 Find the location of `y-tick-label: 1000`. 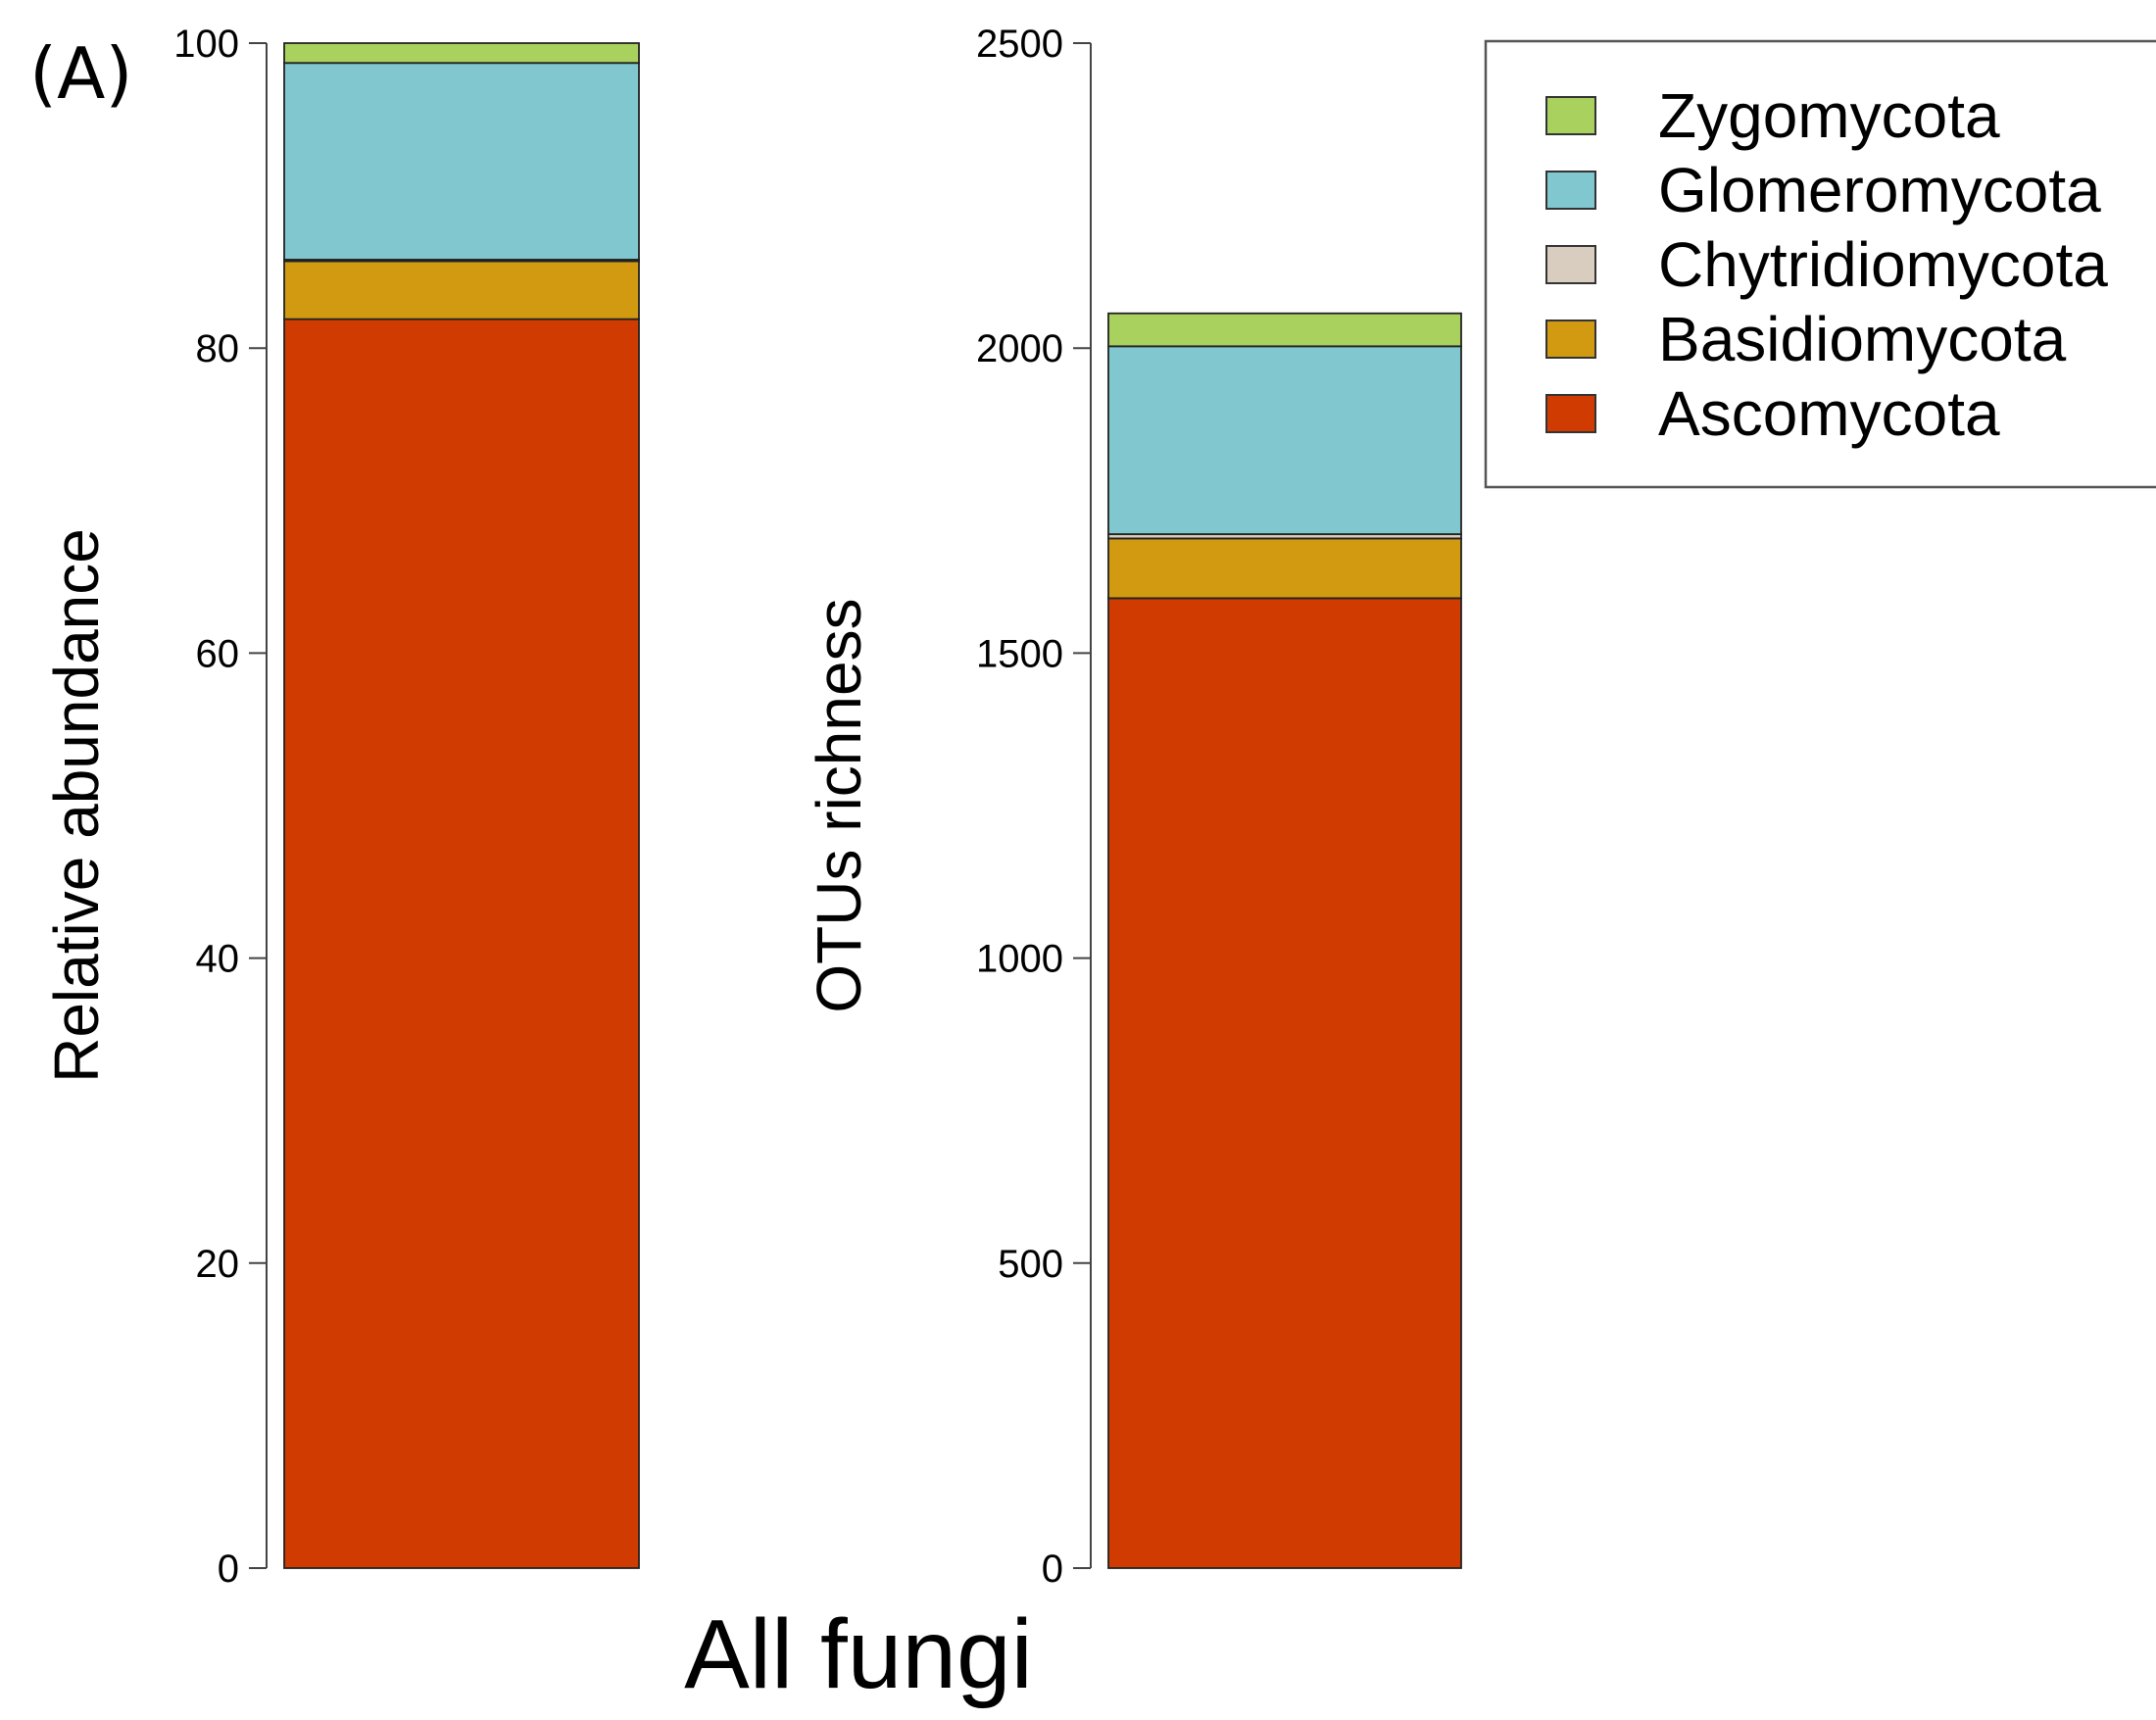

y-tick-label: 1000 is located at coordinates (1019, 959).